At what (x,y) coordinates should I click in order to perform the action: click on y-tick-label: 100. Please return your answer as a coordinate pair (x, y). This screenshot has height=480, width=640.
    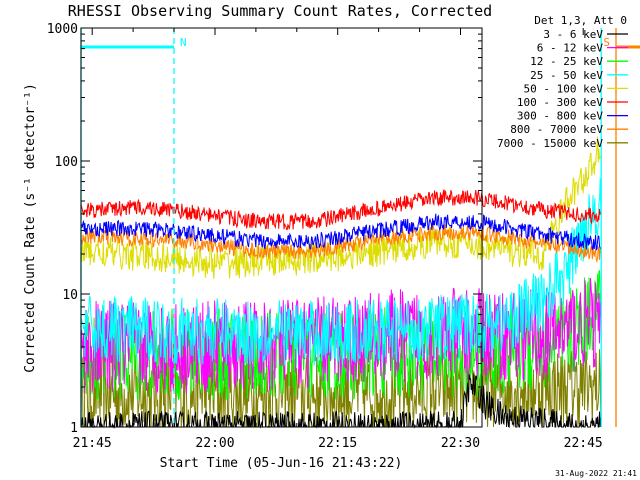
    Looking at the image, I should click on (66, 162).